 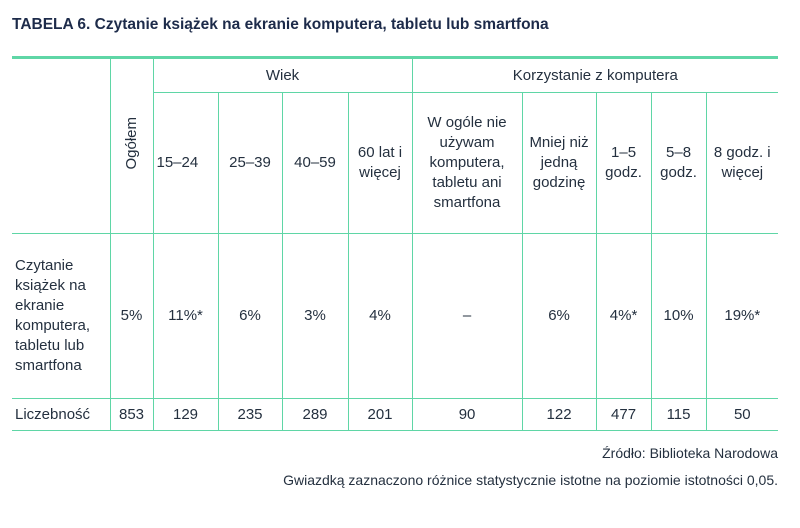 I want to click on column-header: 5–8 godz., so click(x=678, y=163).